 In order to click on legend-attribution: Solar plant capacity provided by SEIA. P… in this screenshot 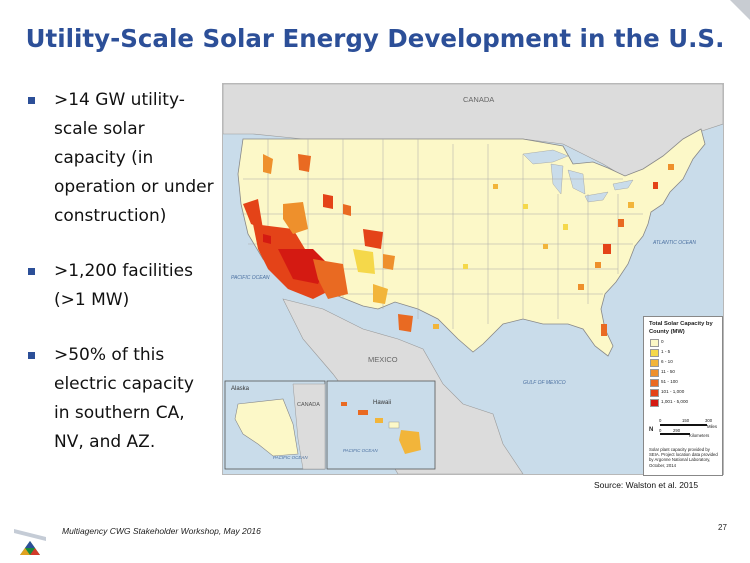, I will do `click(683, 457)`.